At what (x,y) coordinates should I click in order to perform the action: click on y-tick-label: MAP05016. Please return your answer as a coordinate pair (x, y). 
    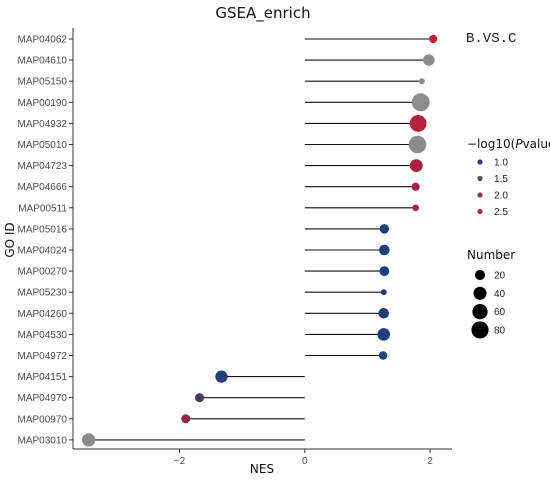
    Looking at the image, I should click on (43, 229).